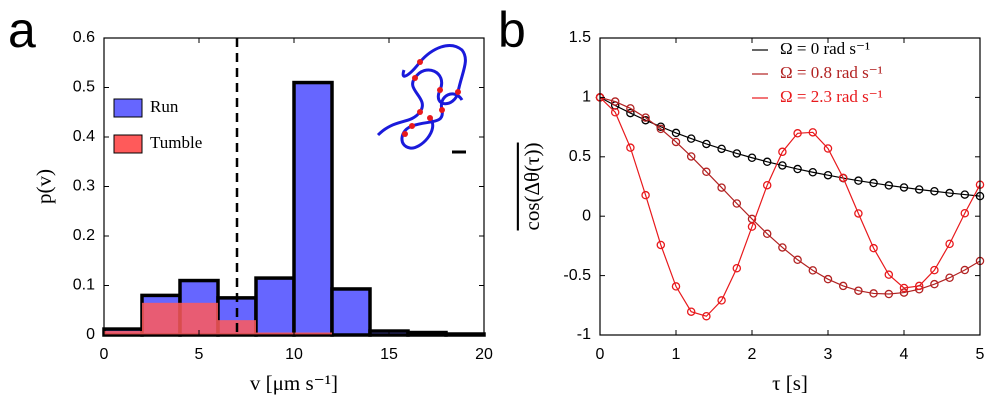  I want to click on y-tick-label: 1.5, so click(580, 37).